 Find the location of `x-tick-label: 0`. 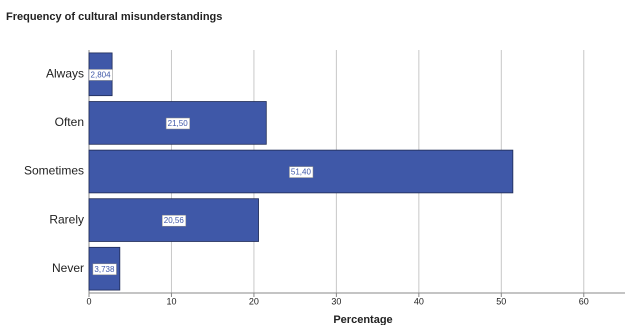

x-tick-label: 0 is located at coordinates (88, 301).